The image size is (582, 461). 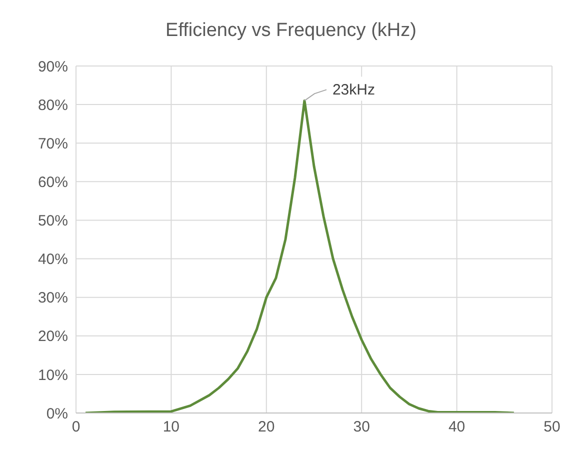 What do you see at coordinates (552, 427) in the screenshot?
I see `x-tick-label: 50` at bounding box center [552, 427].